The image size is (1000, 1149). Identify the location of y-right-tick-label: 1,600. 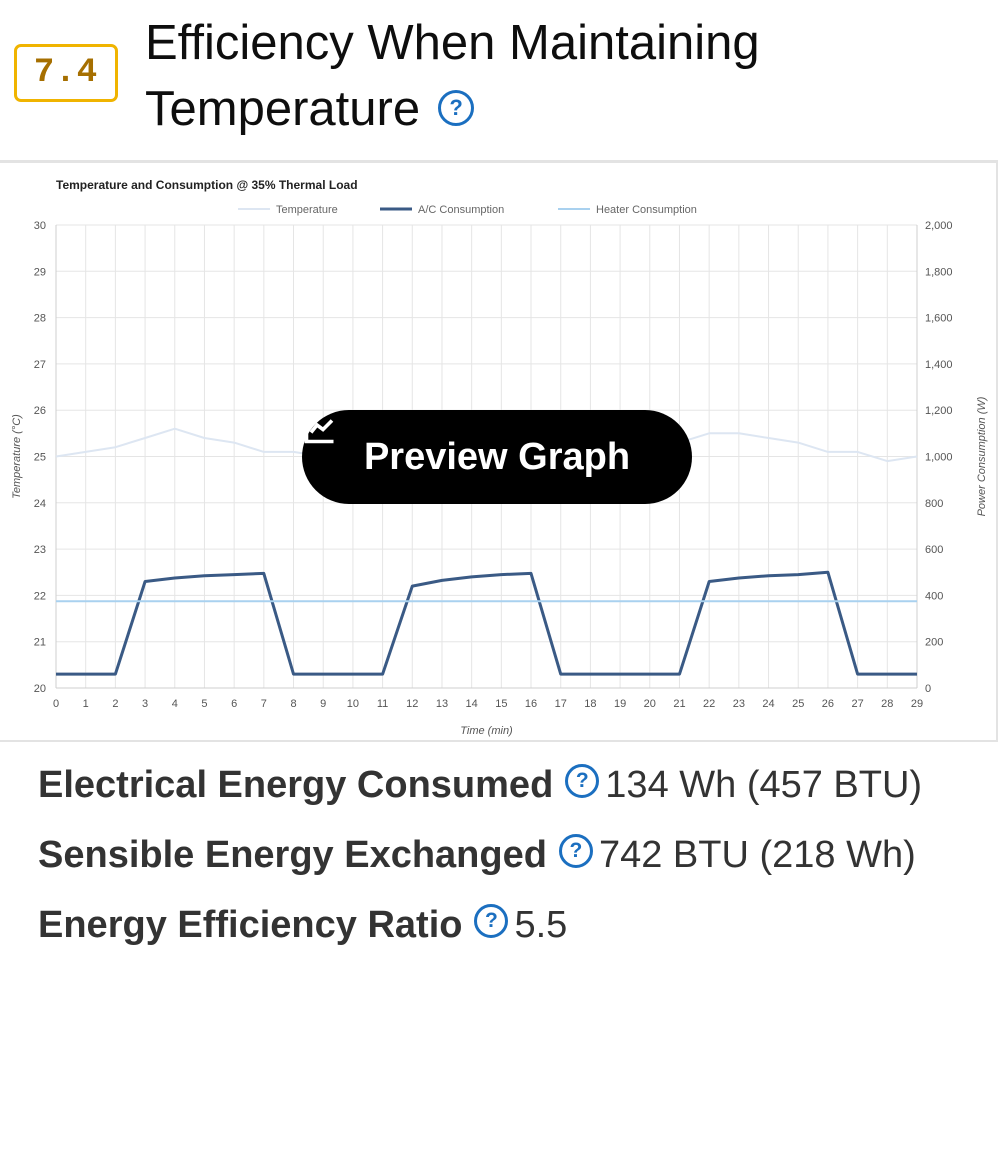
(939, 319).